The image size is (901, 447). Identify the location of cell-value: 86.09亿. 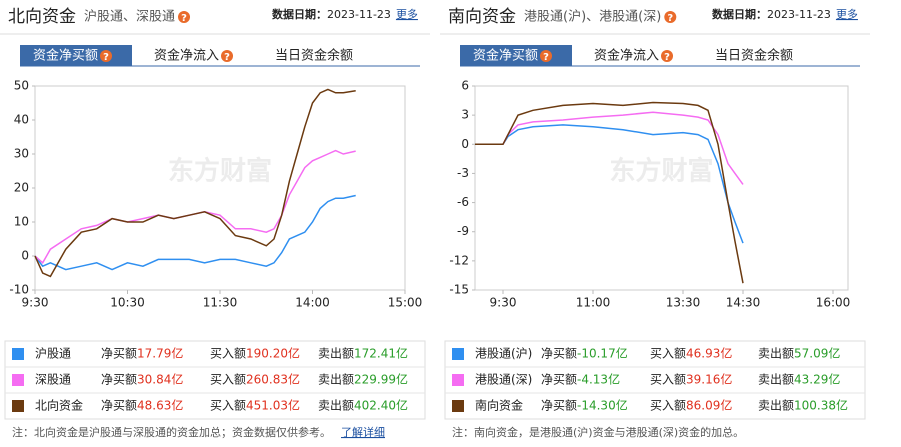
(709, 405).